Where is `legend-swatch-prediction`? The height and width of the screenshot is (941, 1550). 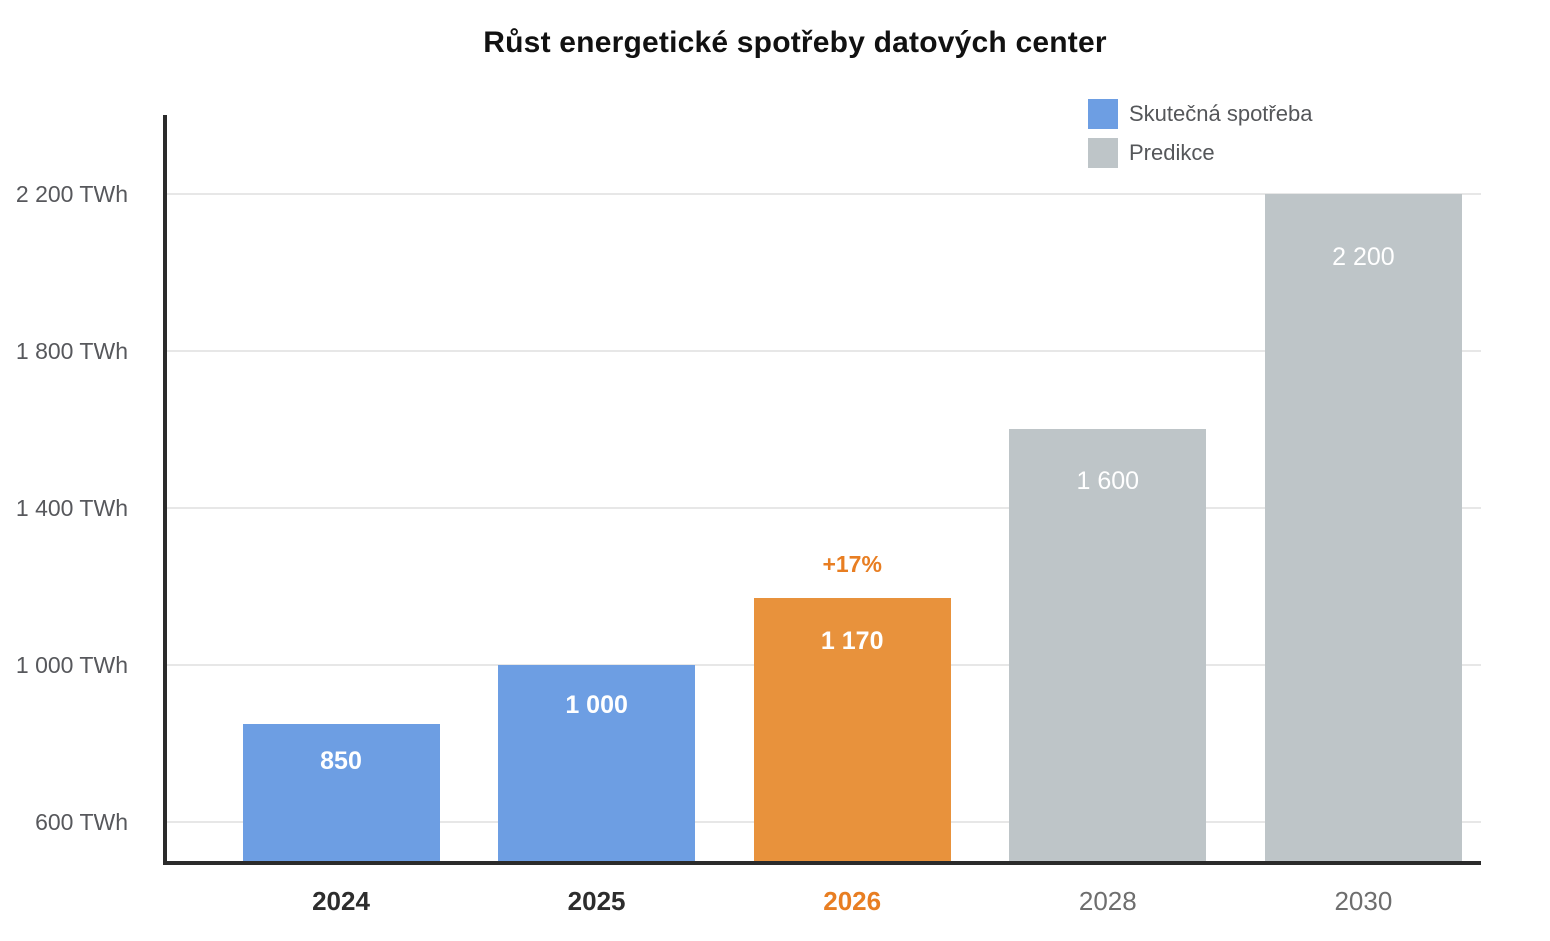 legend-swatch-prediction is located at coordinates (1103, 153).